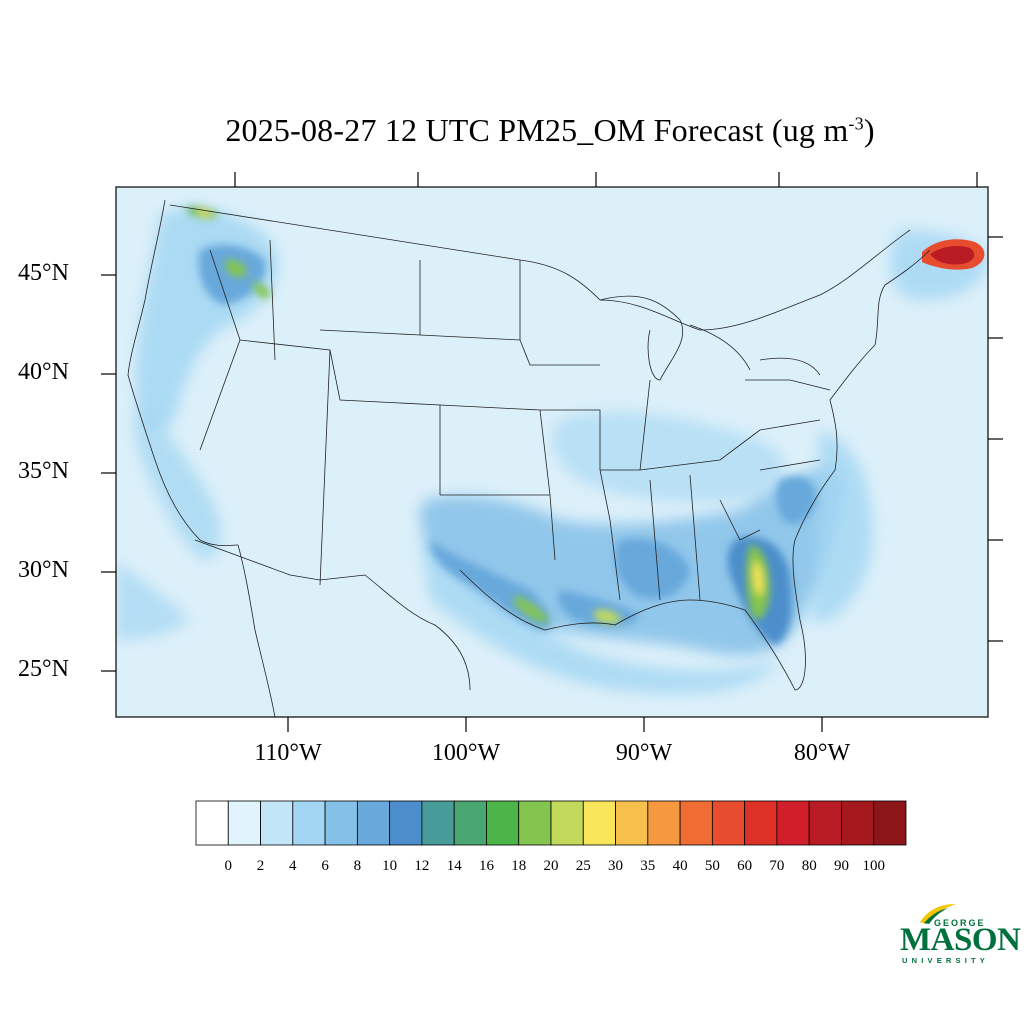 This screenshot has height=1024, width=1024. What do you see at coordinates (43, 471) in the screenshot?
I see `lat-label-35: 35°N` at bounding box center [43, 471].